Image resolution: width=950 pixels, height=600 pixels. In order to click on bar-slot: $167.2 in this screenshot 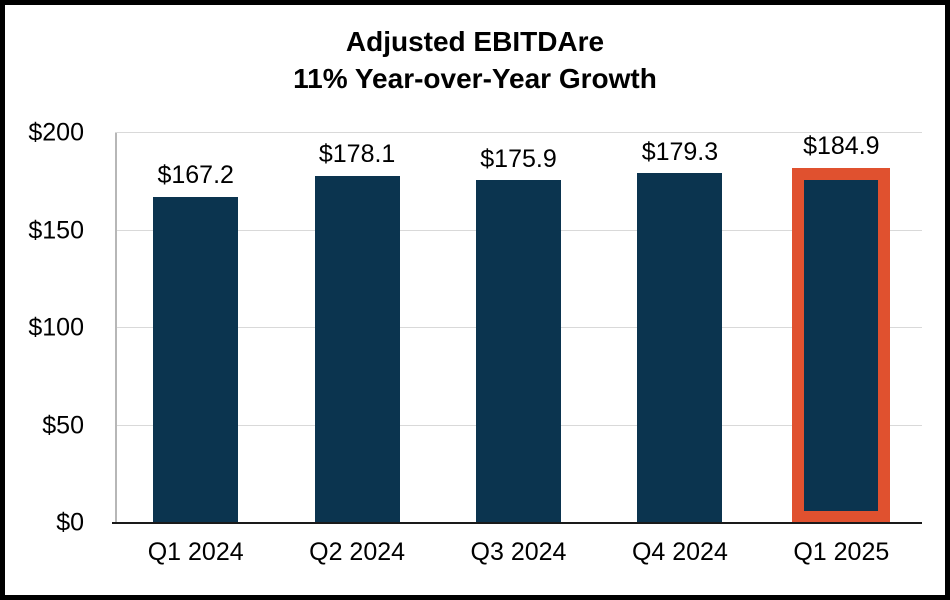, I will do `click(195, 328)`.